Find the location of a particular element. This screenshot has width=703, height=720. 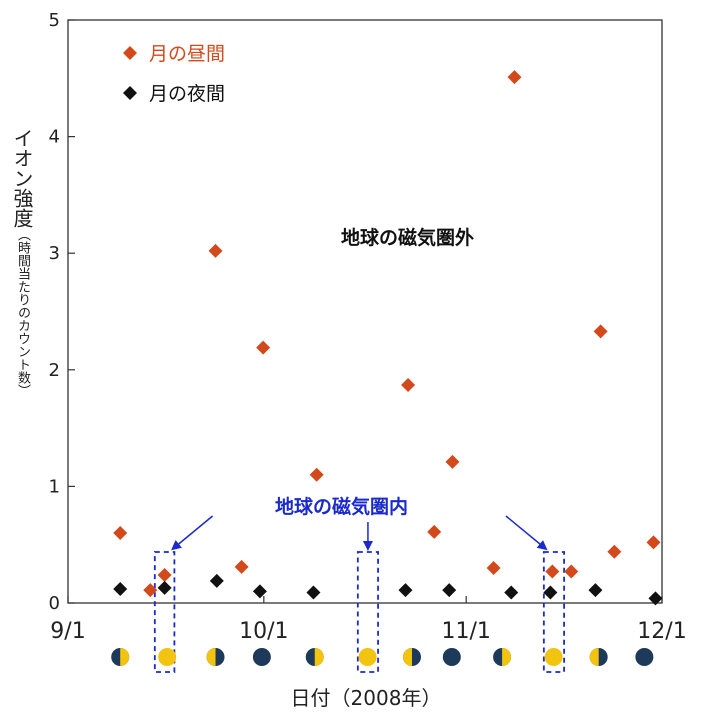

x-tick-label: 10/1 is located at coordinates (263, 631).